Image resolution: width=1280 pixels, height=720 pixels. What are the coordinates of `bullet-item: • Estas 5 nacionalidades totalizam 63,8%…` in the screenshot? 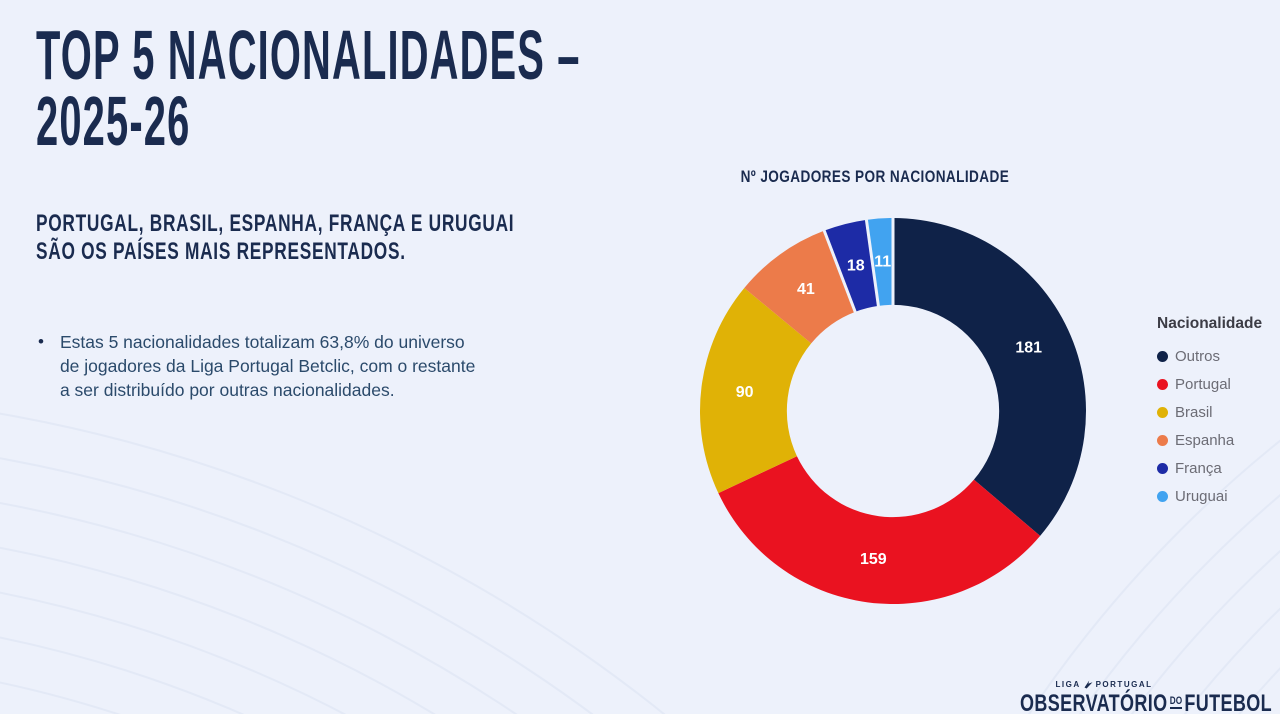 It's located at (263, 366).